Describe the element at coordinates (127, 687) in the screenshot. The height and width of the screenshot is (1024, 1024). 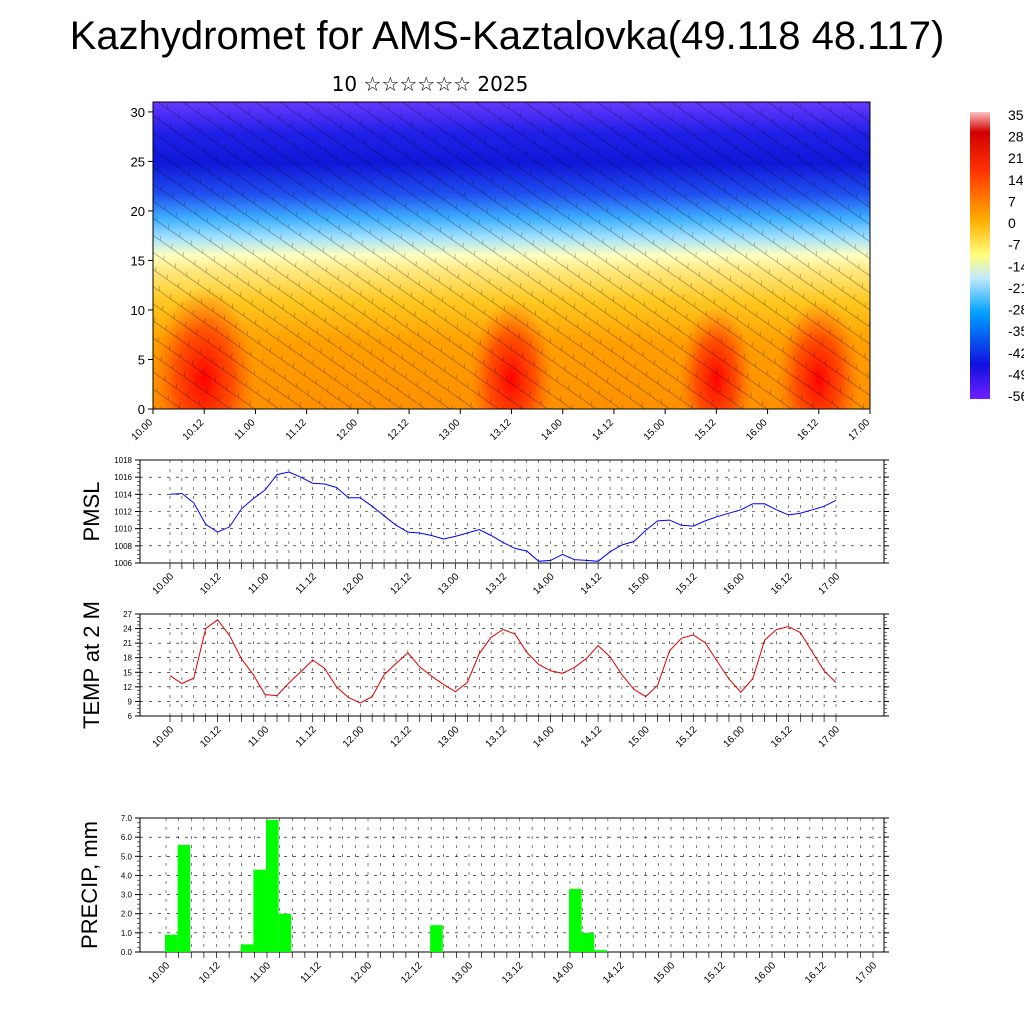
I see `temp_2m-ytick-label: 12` at that location.